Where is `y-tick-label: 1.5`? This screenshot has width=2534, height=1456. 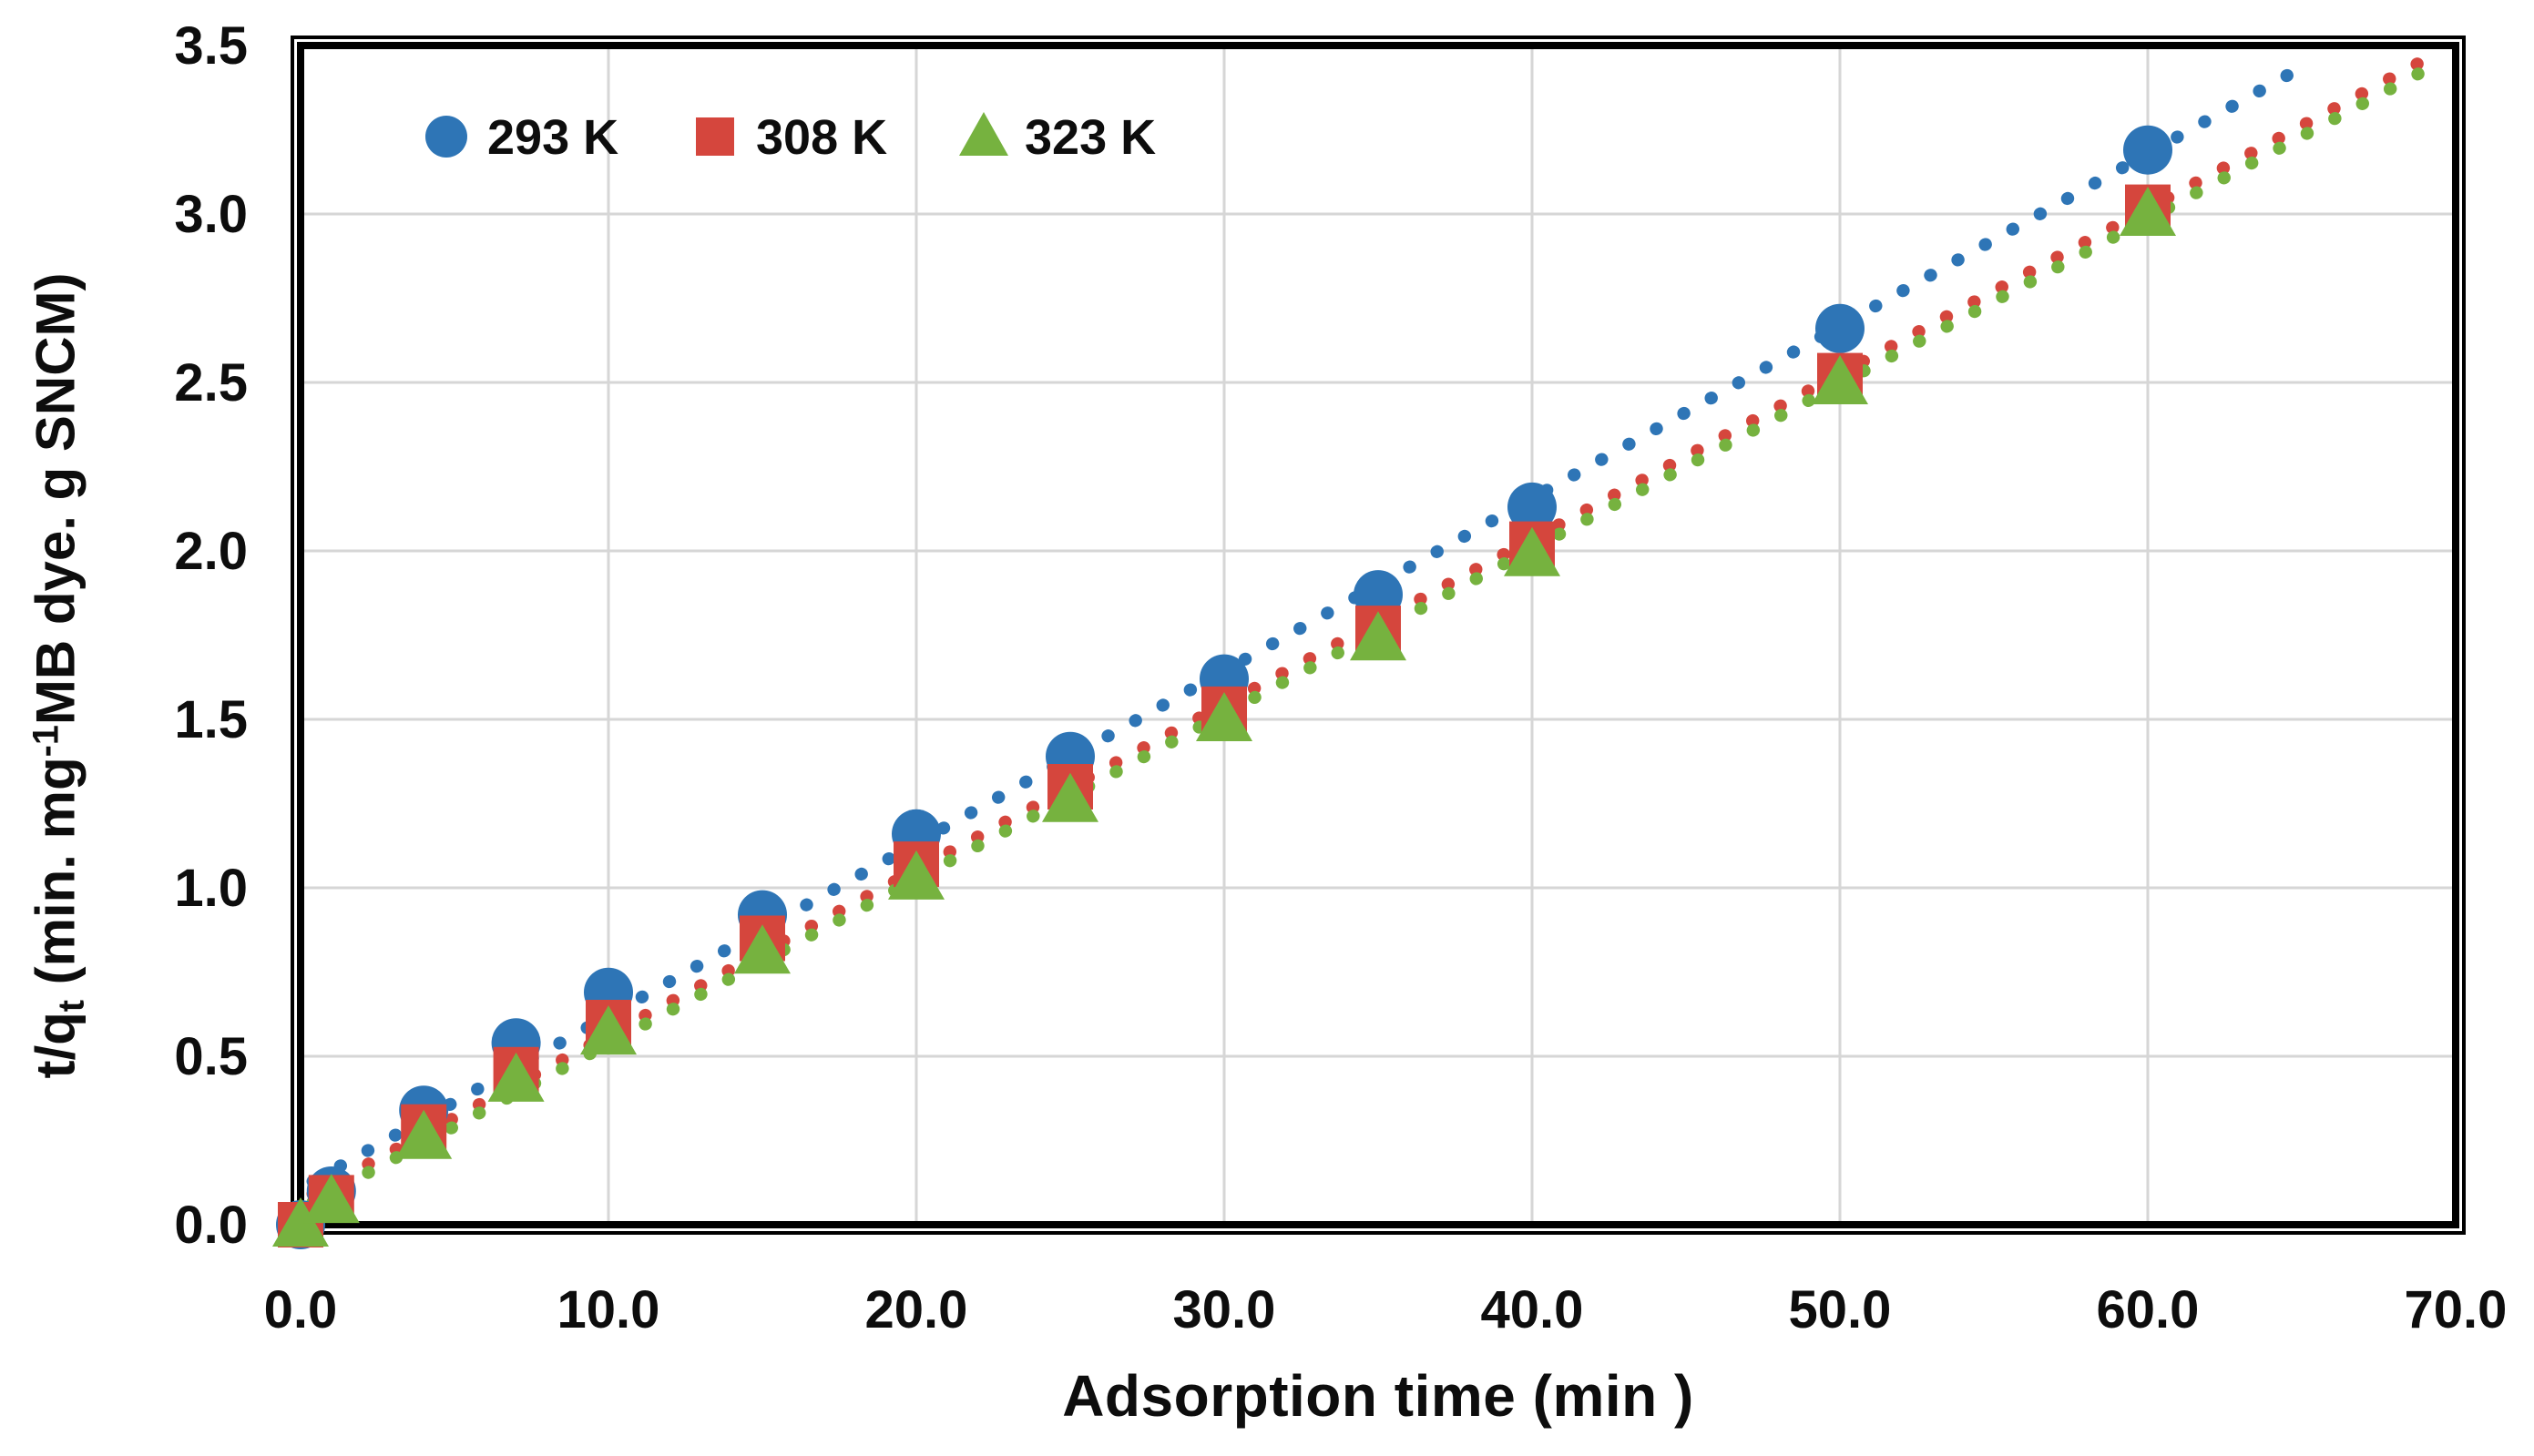
y-tick-label: 1.5 is located at coordinates (211, 719).